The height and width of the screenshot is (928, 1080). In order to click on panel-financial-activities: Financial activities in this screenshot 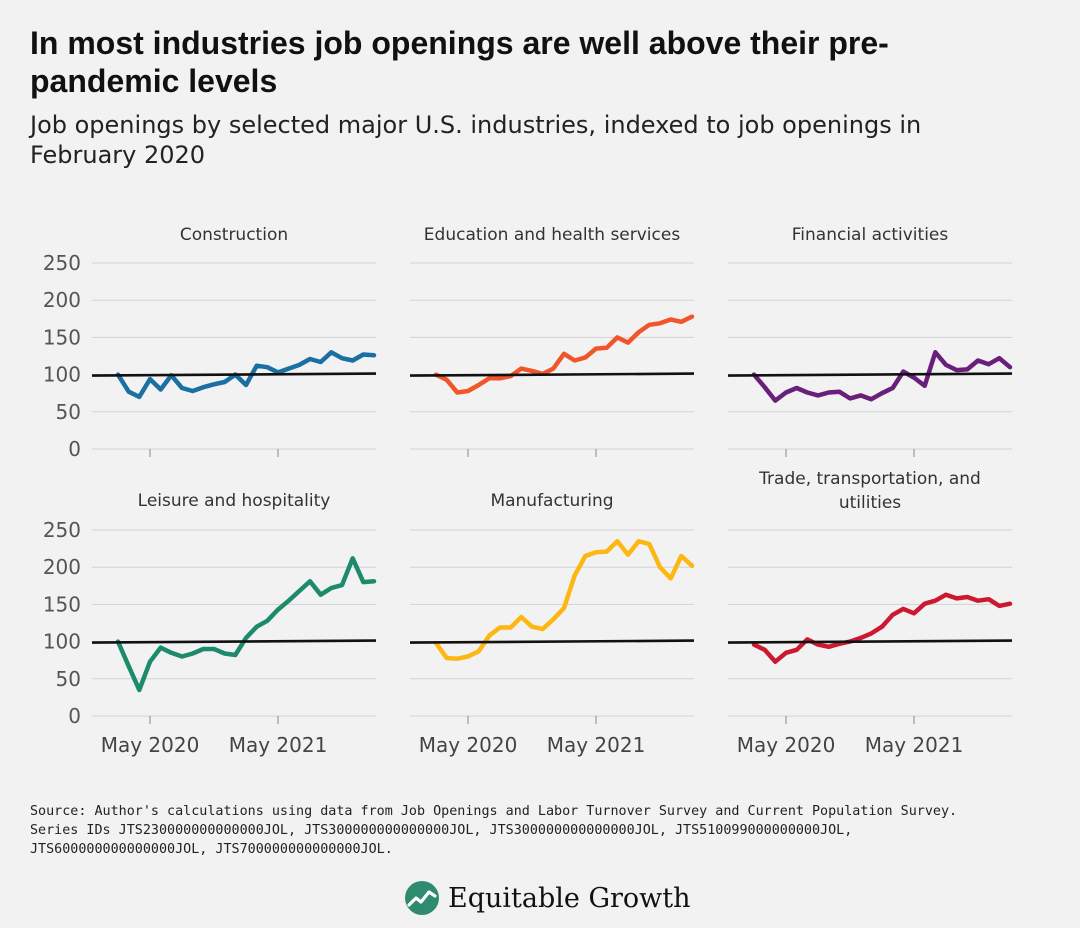, I will do `click(870, 341)`.